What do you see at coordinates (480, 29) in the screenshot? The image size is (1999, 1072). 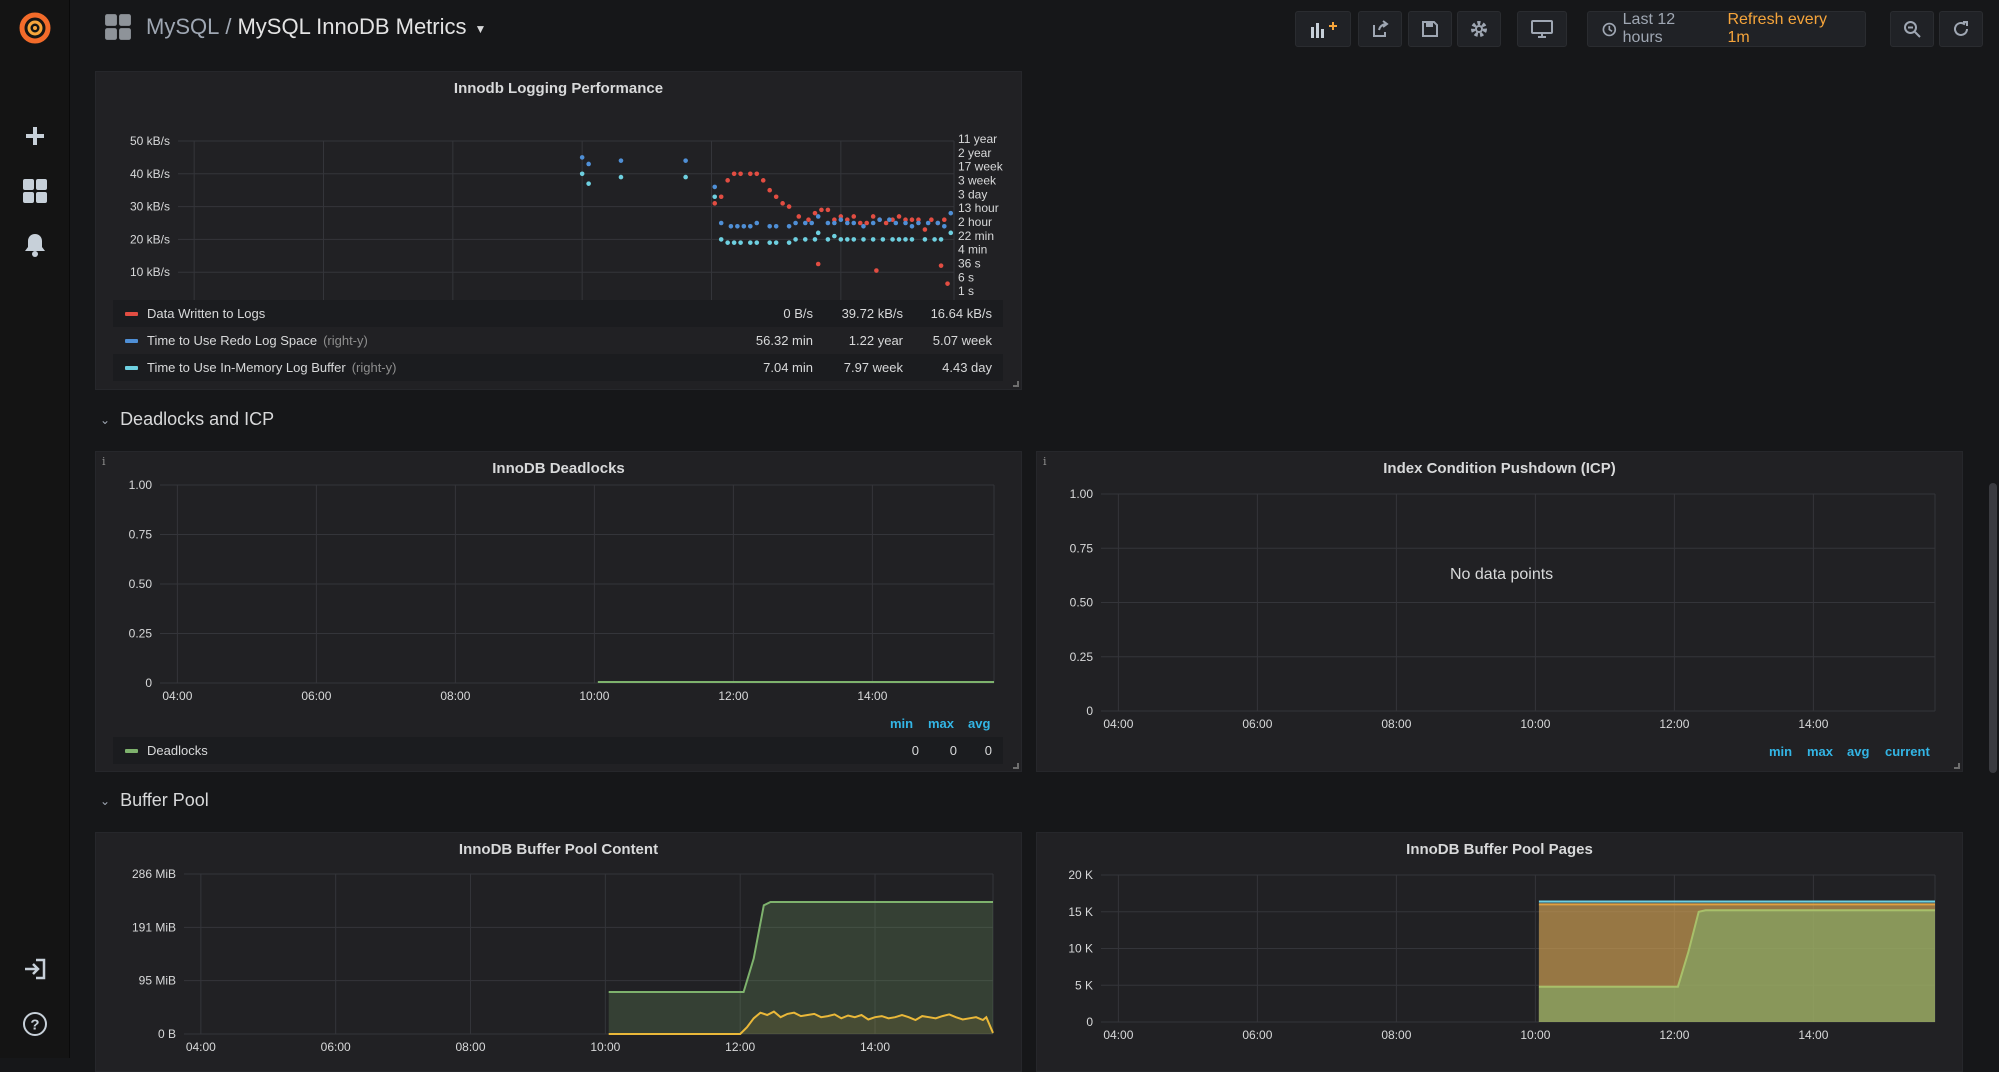 I see `caret-down-icon: ▼` at bounding box center [480, 29].